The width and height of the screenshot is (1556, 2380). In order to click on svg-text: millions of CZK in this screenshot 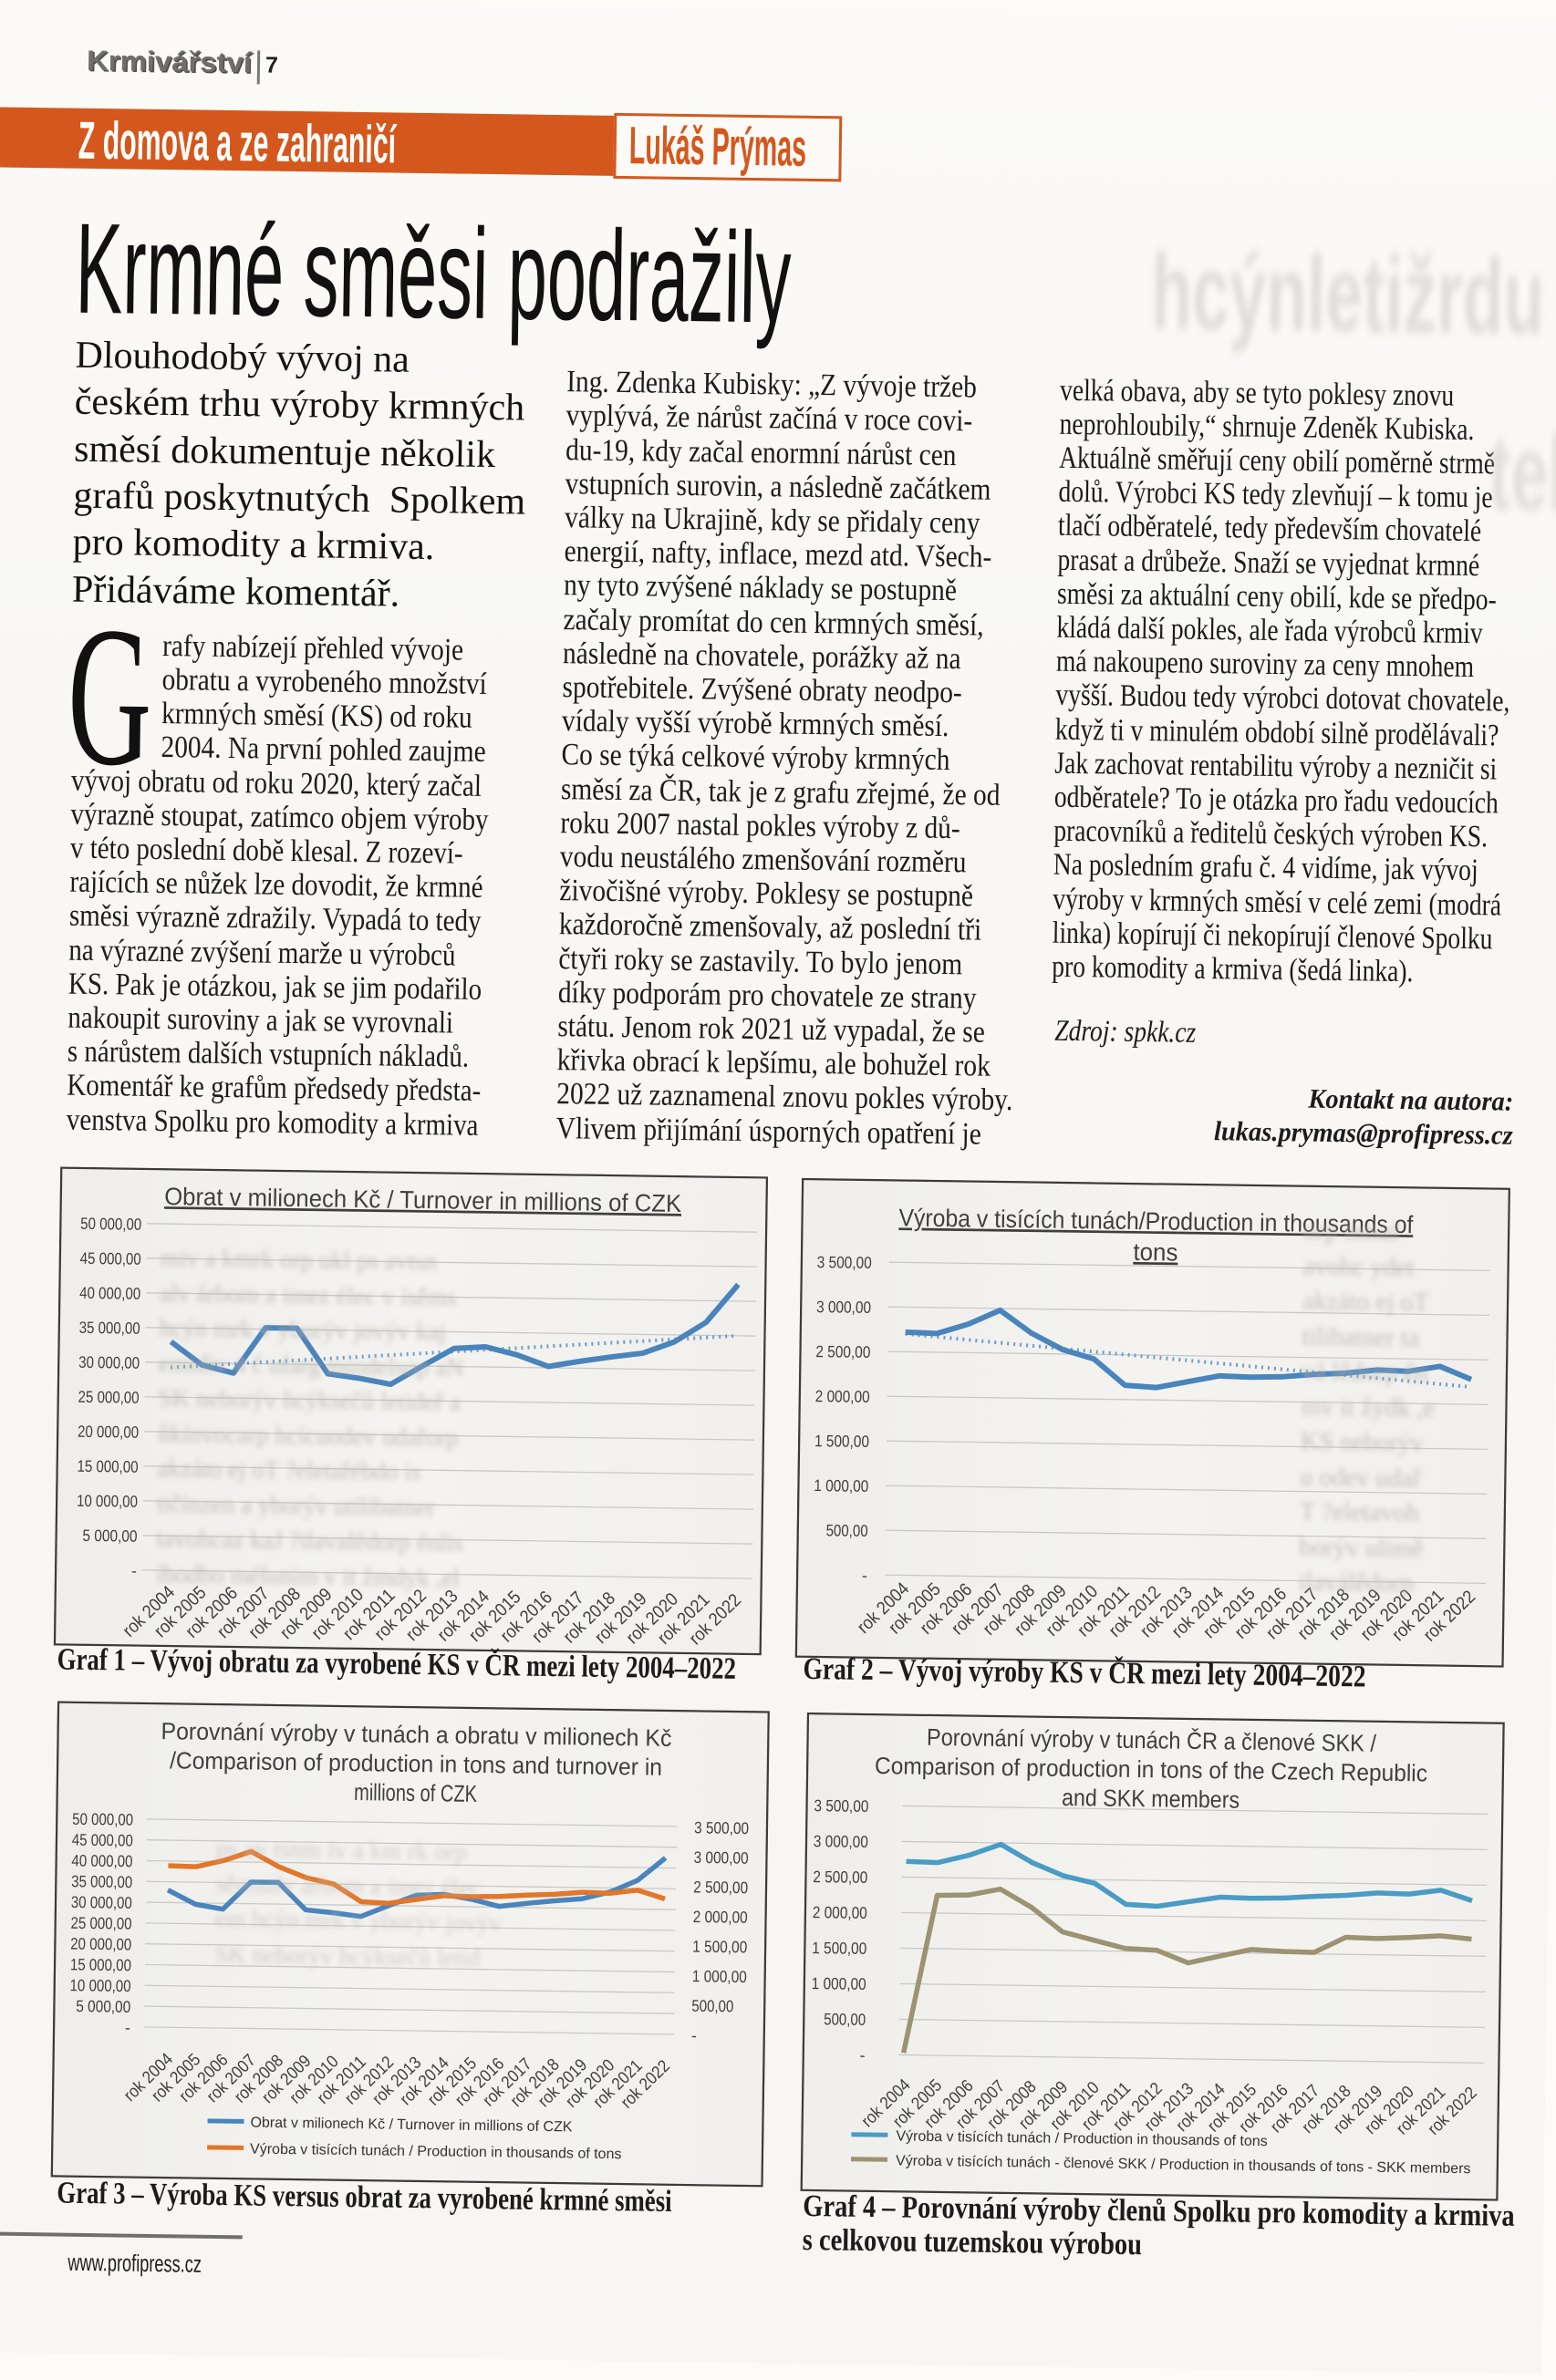, I will do `click(416, 1793)`.